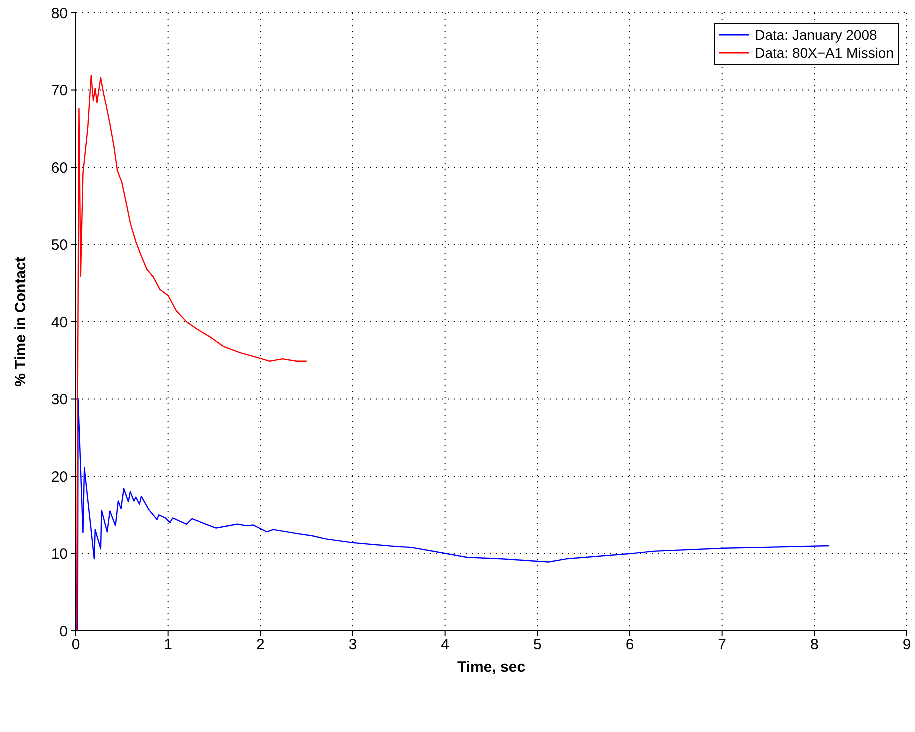  What do you see at coordinates (907, 645) in the screenshot?
I see `x-tick-label: 9` at bounding box center [907, 645].